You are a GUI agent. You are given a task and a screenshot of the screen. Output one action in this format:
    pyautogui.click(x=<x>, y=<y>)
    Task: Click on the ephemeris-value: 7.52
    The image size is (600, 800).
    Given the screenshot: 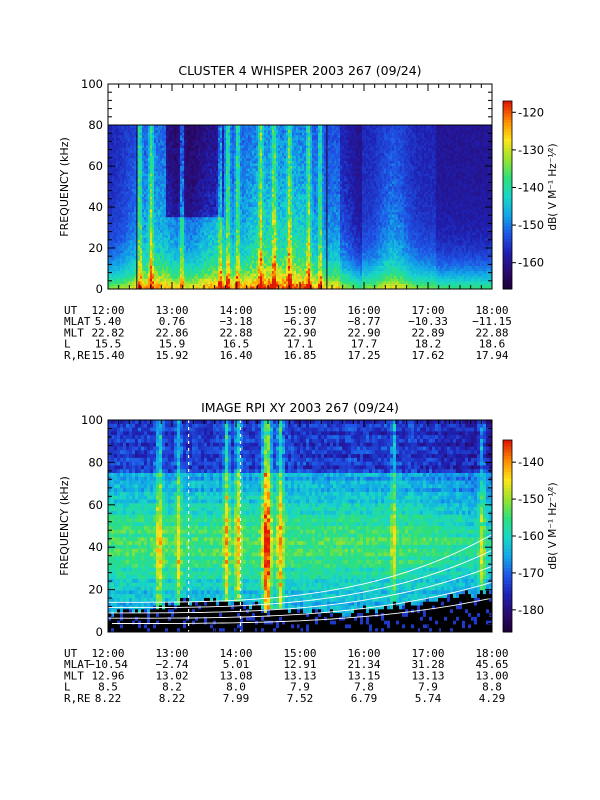 What is the action you would take?
    pyautogui.click(x=300, y=698)
    